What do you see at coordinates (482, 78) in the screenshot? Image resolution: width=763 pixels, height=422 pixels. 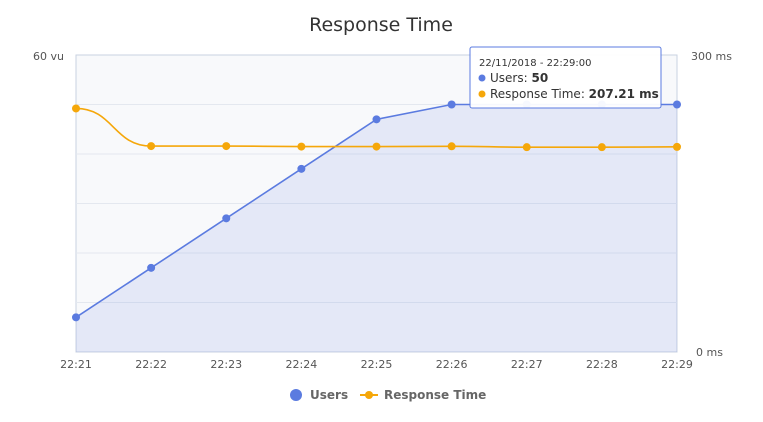 I see `tooltip-users-marker` at bounding box center [482, 78].